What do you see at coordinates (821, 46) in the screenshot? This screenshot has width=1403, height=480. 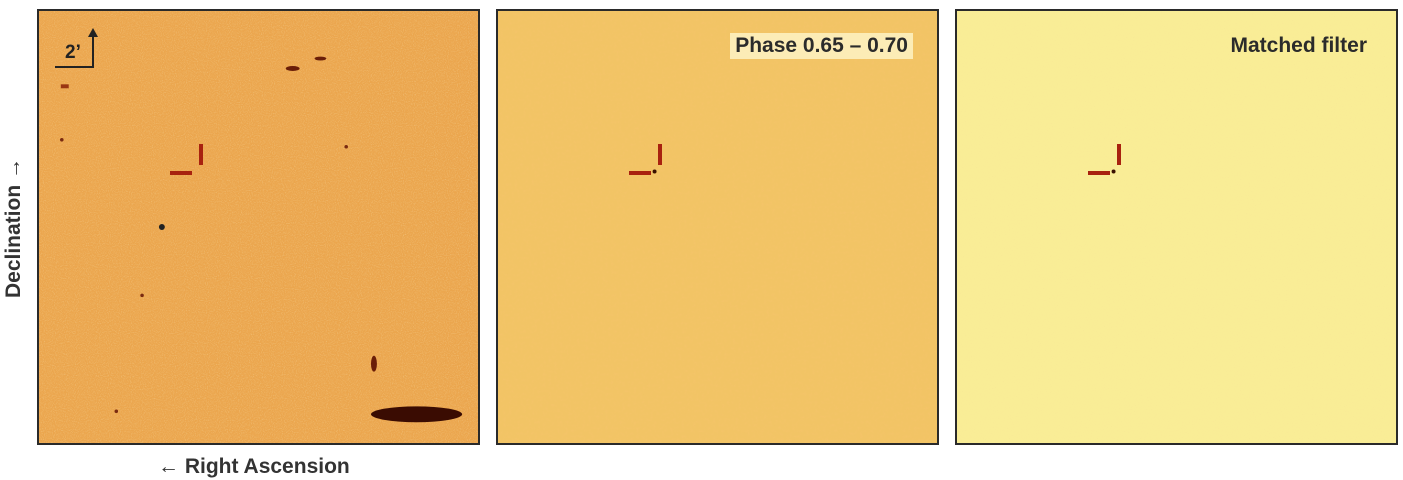 I see `phase-range-label: Phase 0.65 – 0.70` at bounding box center [821, 46].